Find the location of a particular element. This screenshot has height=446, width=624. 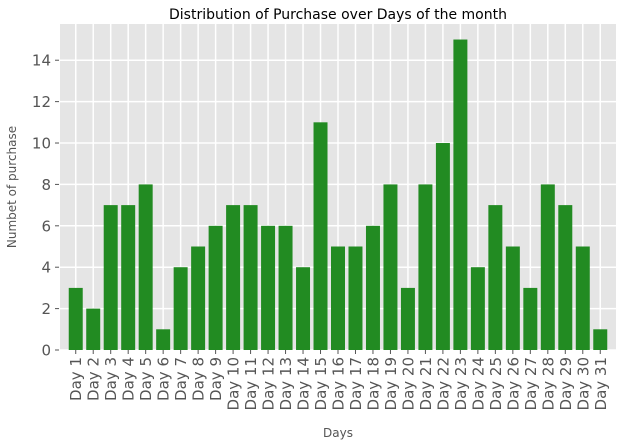

y-tick-label: 2 is located at coordinates (46, 309).